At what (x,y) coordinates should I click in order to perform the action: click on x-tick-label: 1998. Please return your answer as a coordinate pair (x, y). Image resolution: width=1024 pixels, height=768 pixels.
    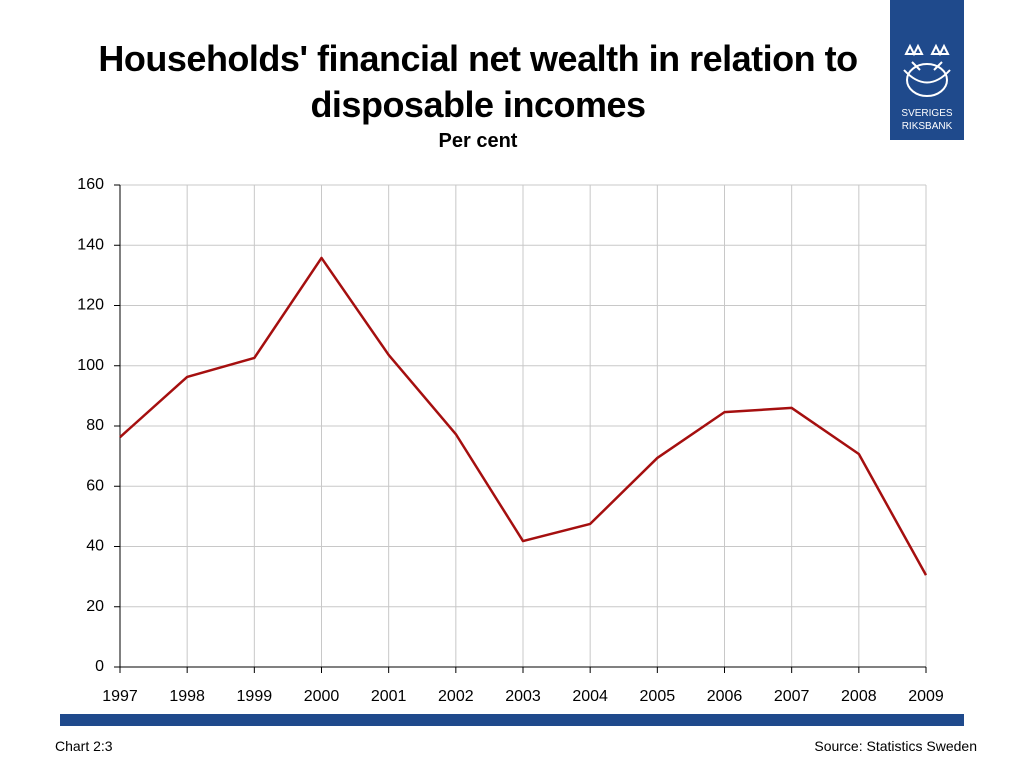
    Looking at the image, I should click on (187, 696).